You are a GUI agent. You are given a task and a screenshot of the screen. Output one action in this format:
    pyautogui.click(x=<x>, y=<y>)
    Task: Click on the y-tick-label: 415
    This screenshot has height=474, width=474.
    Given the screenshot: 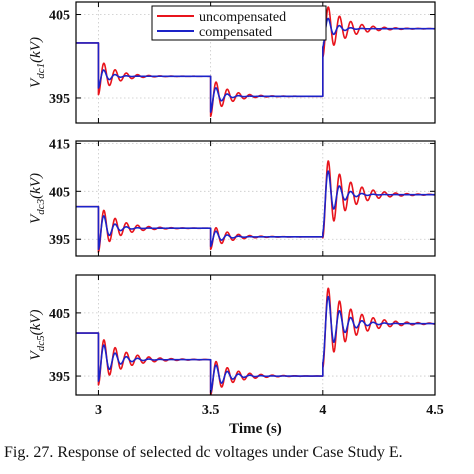 What is the action you would take?
    pyautogui.click(x=59, y=144)
    